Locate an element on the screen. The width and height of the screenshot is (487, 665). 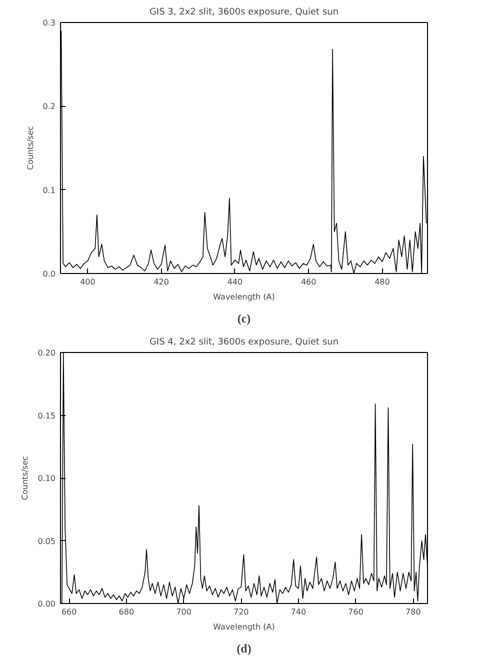
y-tick-label: 0.00 is located at coordinates (47, 604).